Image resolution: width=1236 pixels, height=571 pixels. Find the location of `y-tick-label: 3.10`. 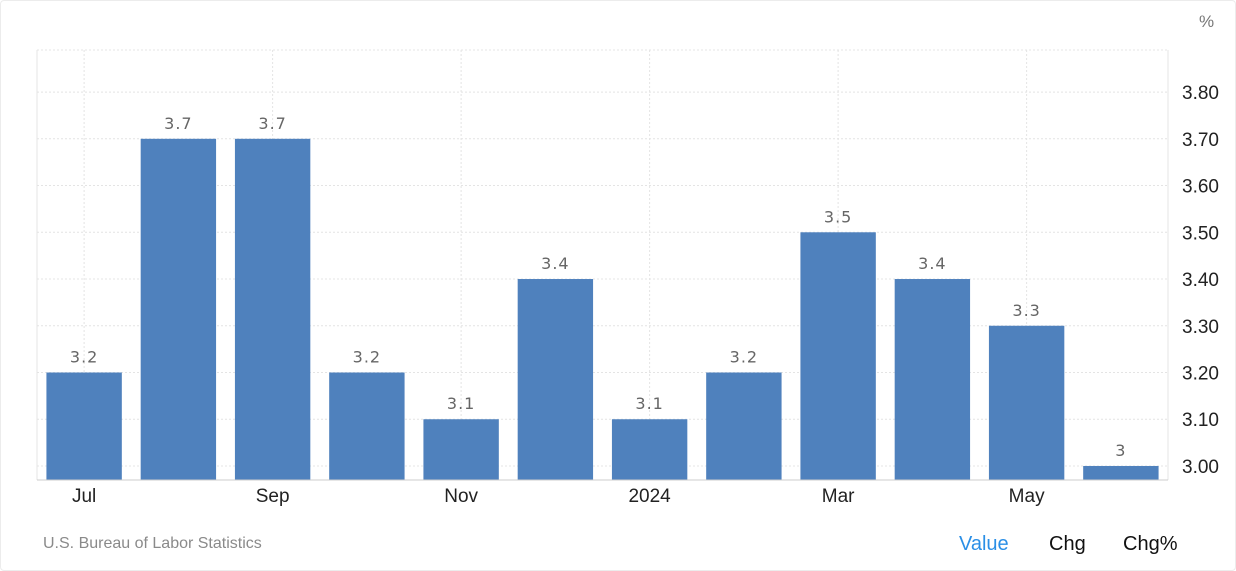

y-tick-label: 3.10 is located at coordinates (1200, 420).